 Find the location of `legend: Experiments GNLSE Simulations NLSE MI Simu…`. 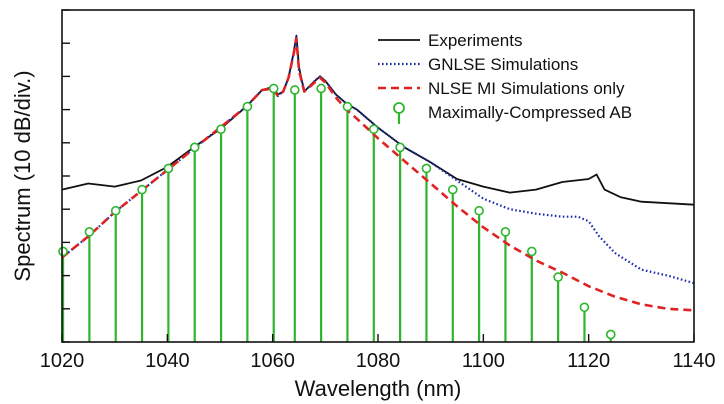

legend: Experiments GNLSE Simulations NLSE MI Simu… is located at coordinates (505, 77).